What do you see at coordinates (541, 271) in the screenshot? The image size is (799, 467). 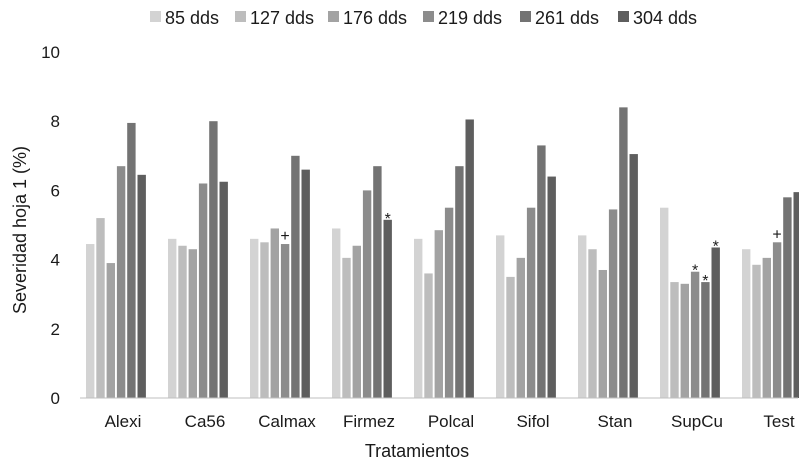 I see `bar-sifol-261-dds` at bounding box center [541, 271].